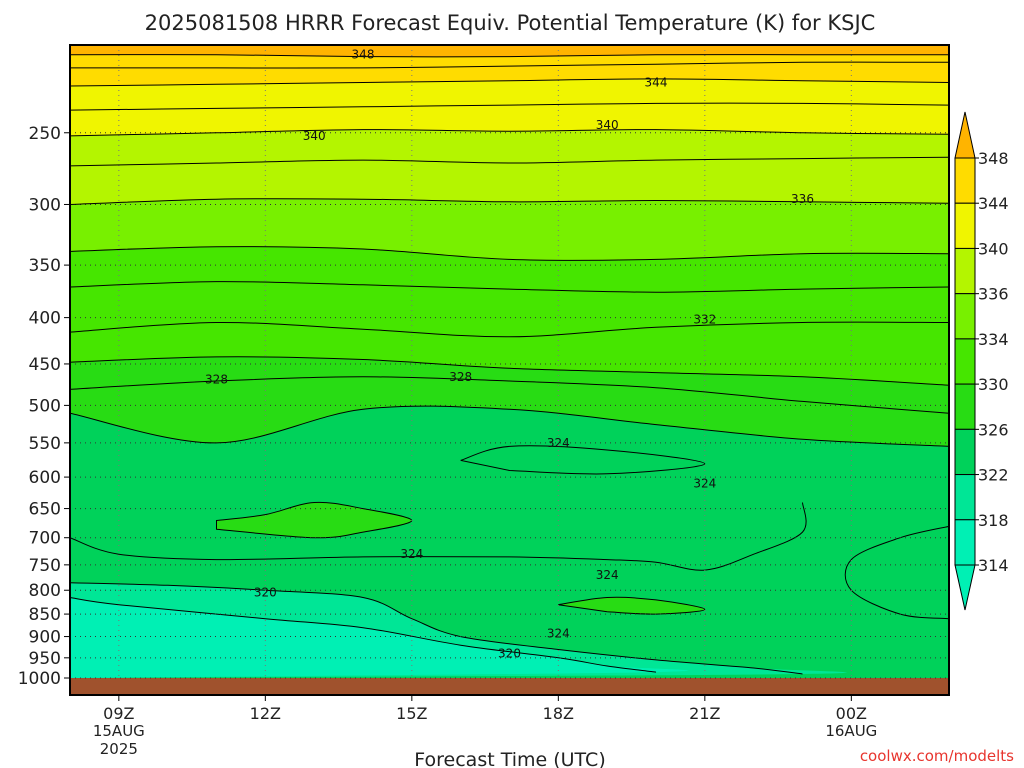 The width and height of the screenshot is (1024, 768). I want to click on svg-text: 344, so click(656, 82).